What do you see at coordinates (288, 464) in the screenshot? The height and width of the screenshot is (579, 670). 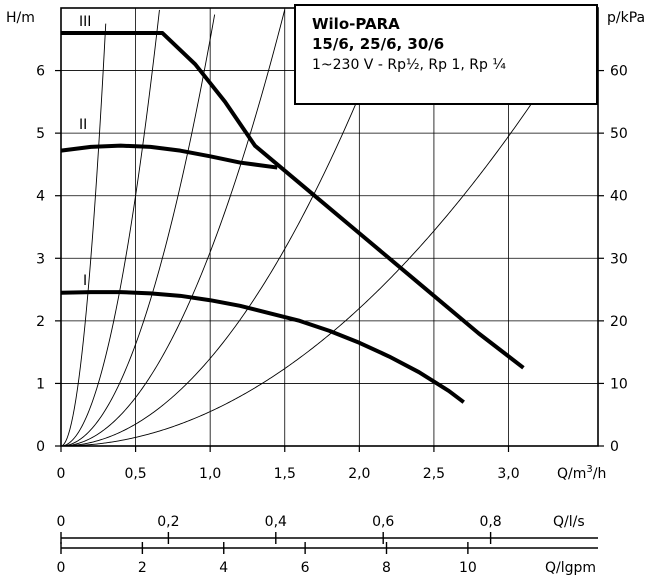 I see `x-axis-ticks: 0 0,5 1,0 1,5 2,0 2,5 3,0` at bounding box center [288, 464].